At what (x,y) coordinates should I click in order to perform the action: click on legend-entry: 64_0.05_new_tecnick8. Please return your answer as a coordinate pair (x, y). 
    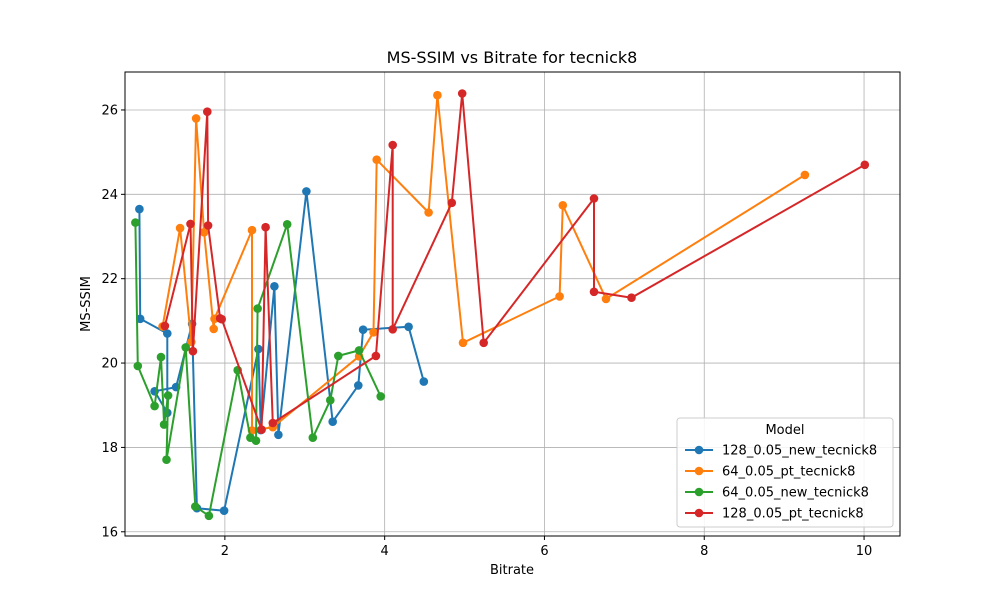
    Looking at the image, I should click on (777, 493).